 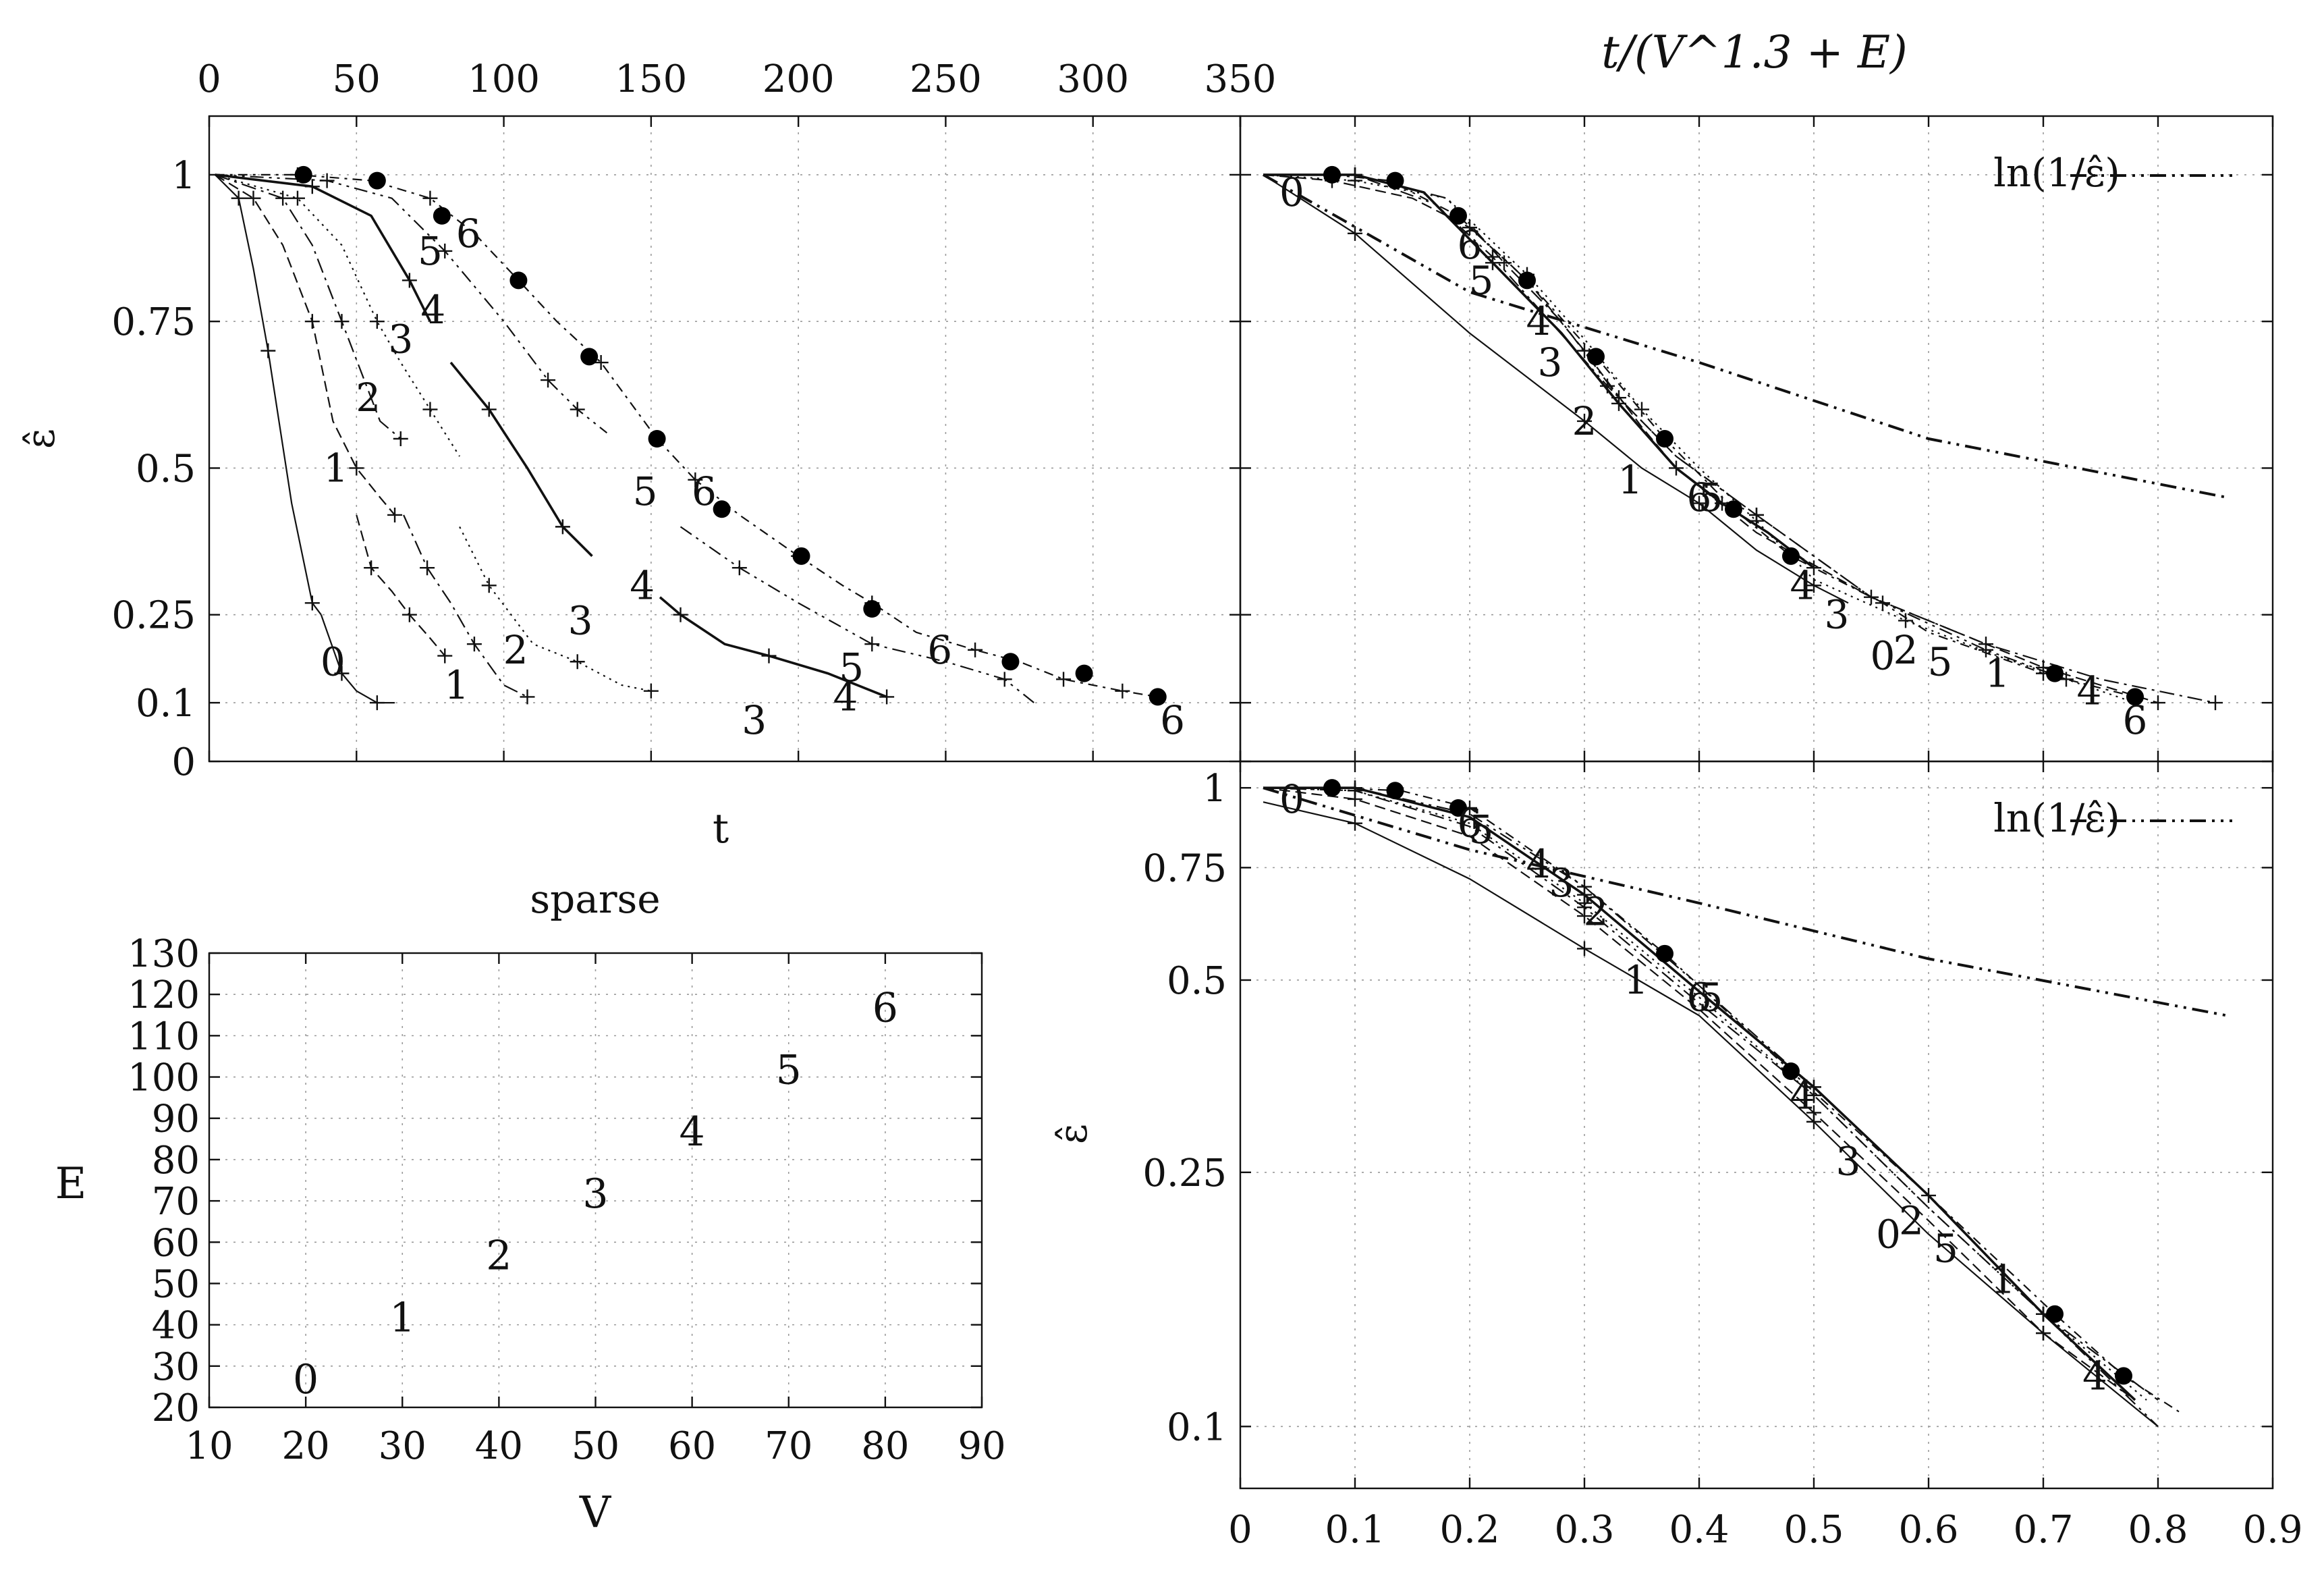 What do you see at coordinates (555, 609) in the screenshot?
I see `series-line-3b` at bounding box center [555, 609].